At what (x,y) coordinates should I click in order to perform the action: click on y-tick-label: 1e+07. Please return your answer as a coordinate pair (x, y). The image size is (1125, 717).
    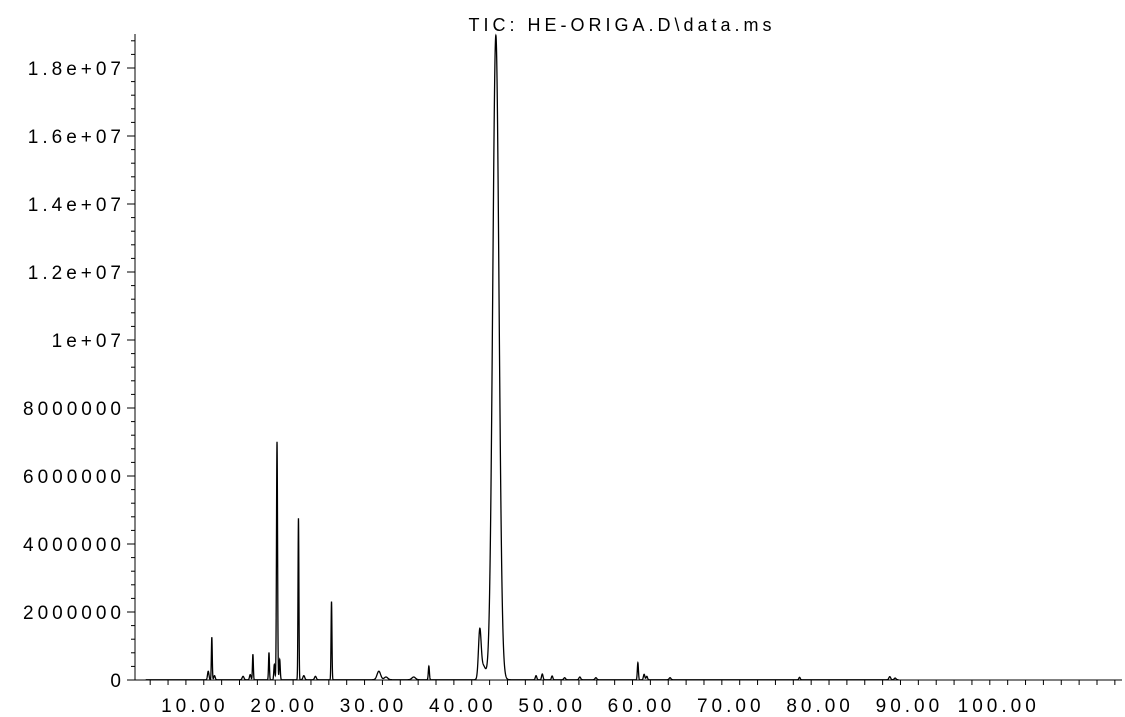
    Looking at the image, I should click on (88, 341).